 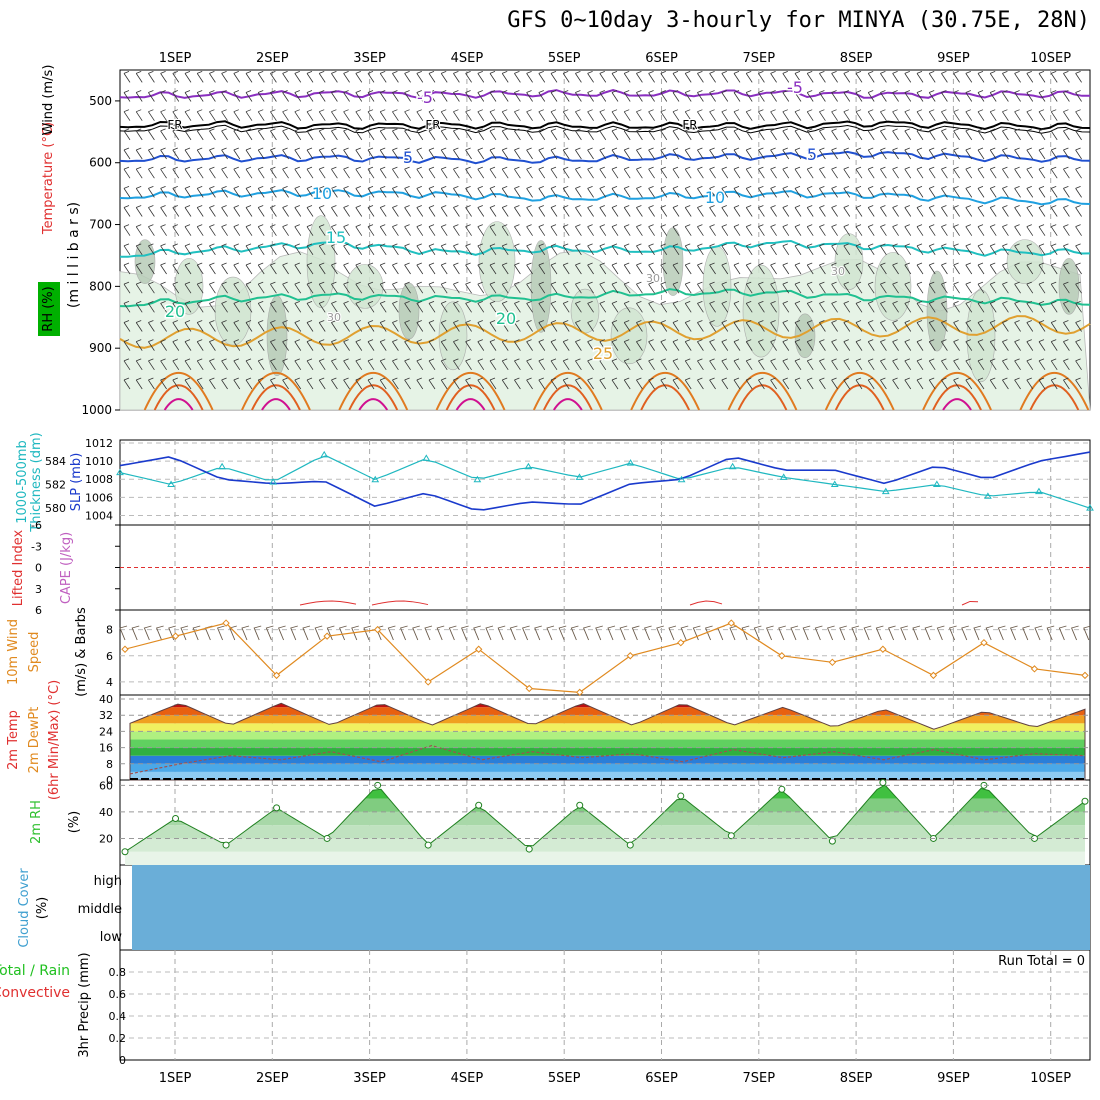 What do you see at coordinates (953, 1078) in the screenshot?
I see `bottom-date-label: 9SEP` at bounding box center [953, 1078].